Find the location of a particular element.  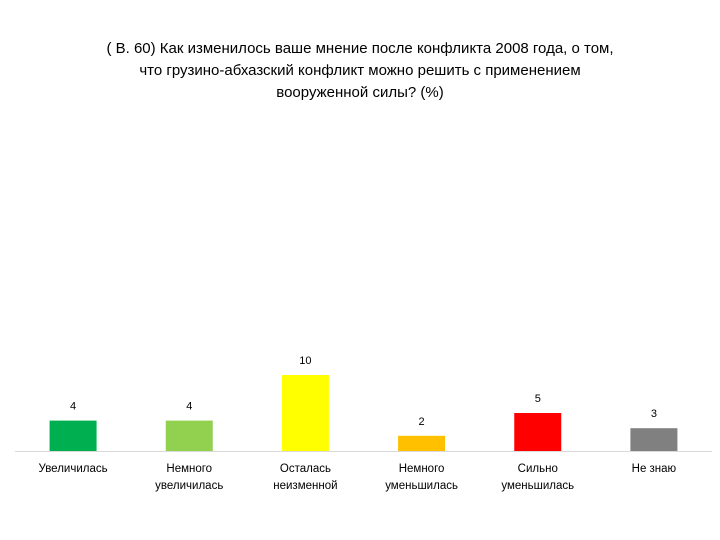

data-label-3: 2 is located at coordinates (422, 422).